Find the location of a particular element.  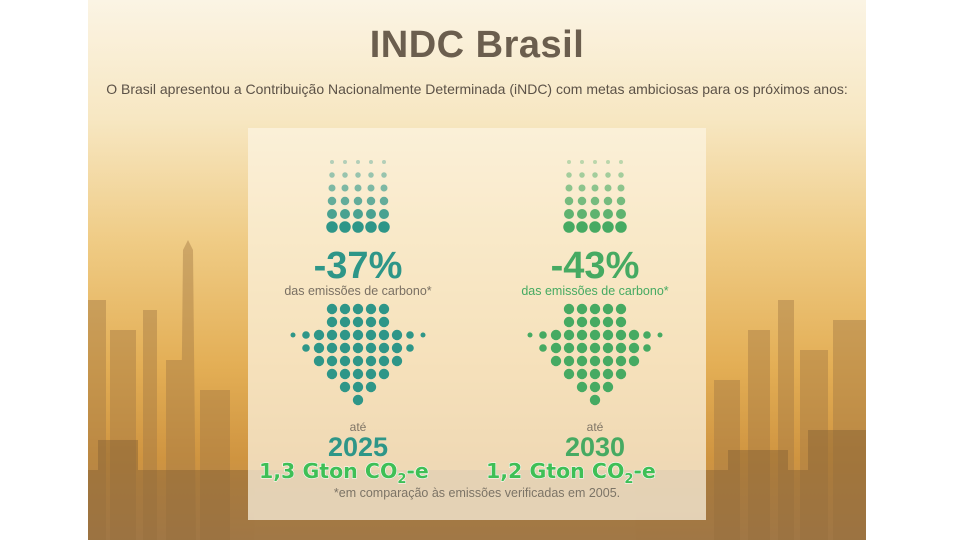

emissions-2030: 1,2 Gton CO2-e is located at coordinates (570, 473).